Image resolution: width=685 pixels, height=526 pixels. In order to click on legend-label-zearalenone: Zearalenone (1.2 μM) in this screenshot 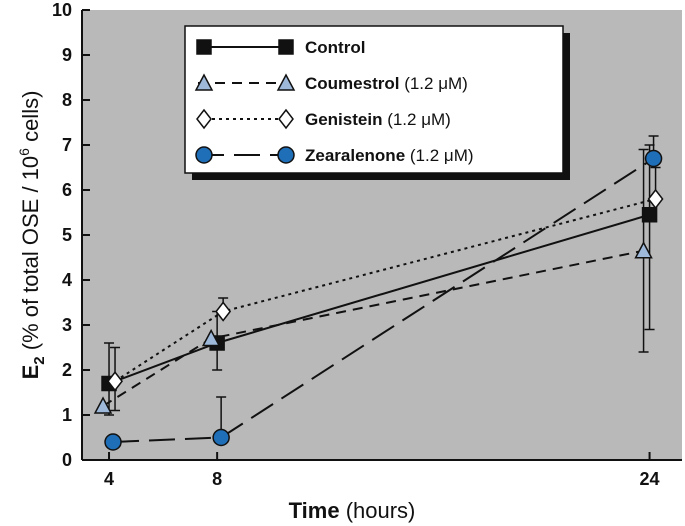, I will do `click(389, 155)`.